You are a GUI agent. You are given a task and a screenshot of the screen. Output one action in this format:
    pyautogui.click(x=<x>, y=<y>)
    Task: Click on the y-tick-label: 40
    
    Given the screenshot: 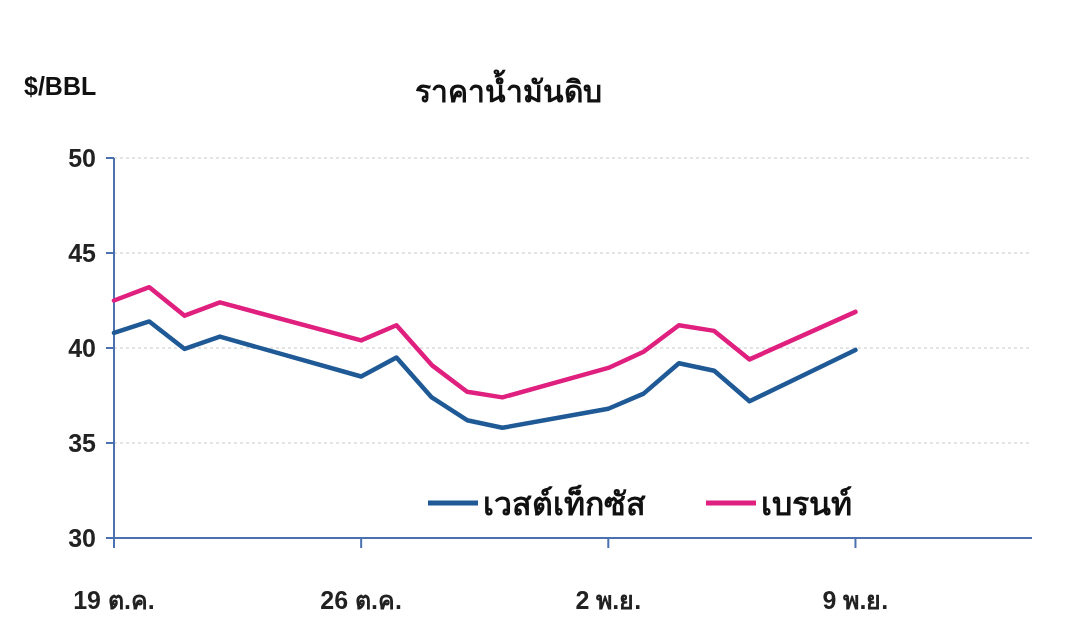 What is the action you would take?
    pyautogui.click(x=82, y=348)
    